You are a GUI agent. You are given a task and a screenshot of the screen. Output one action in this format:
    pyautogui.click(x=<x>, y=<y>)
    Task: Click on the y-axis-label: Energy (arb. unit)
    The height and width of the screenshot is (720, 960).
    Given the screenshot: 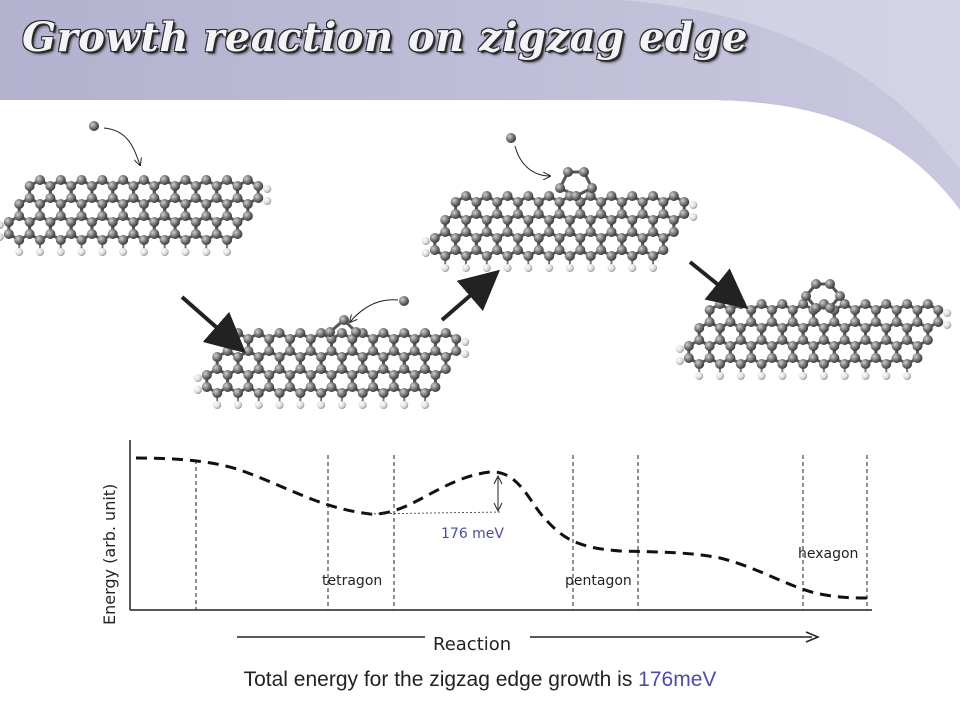 What is the action you would take?
    pyautogui.click(x=109, y=554)
    